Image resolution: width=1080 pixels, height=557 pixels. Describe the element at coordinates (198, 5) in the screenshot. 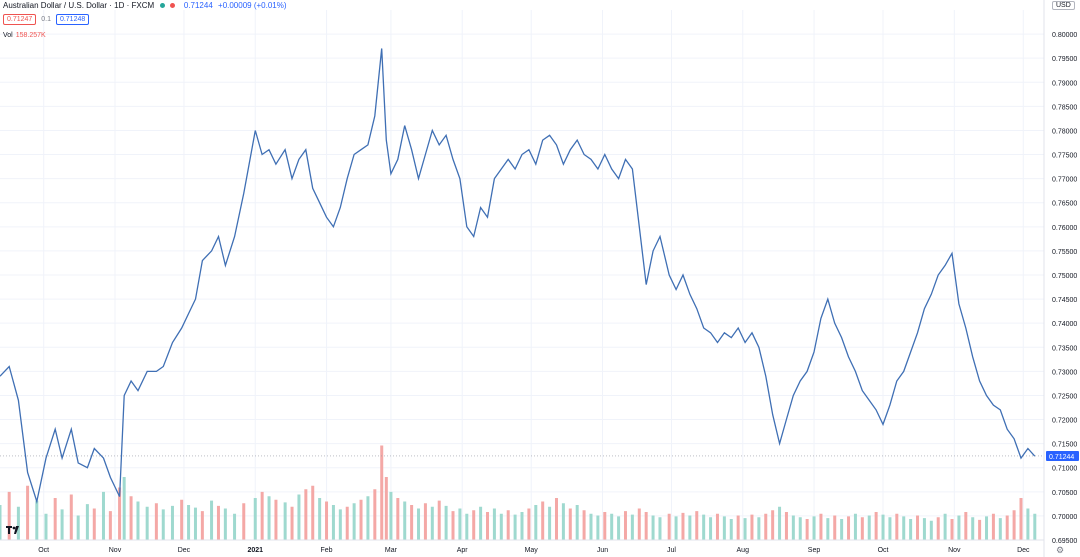

I see `last-value: 0.71244` at that location.